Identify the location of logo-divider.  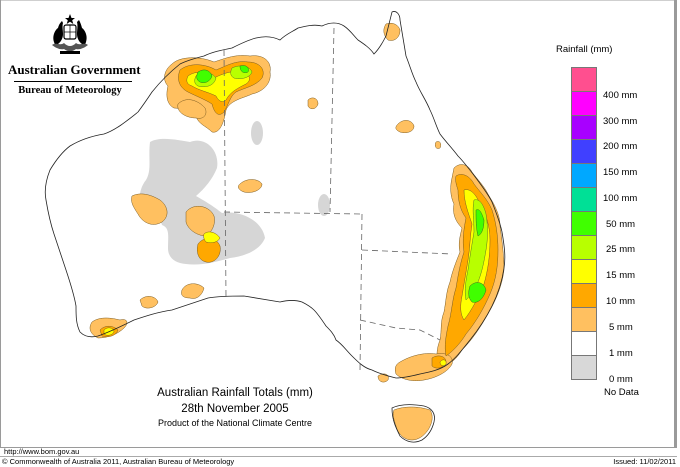
(73, 81).